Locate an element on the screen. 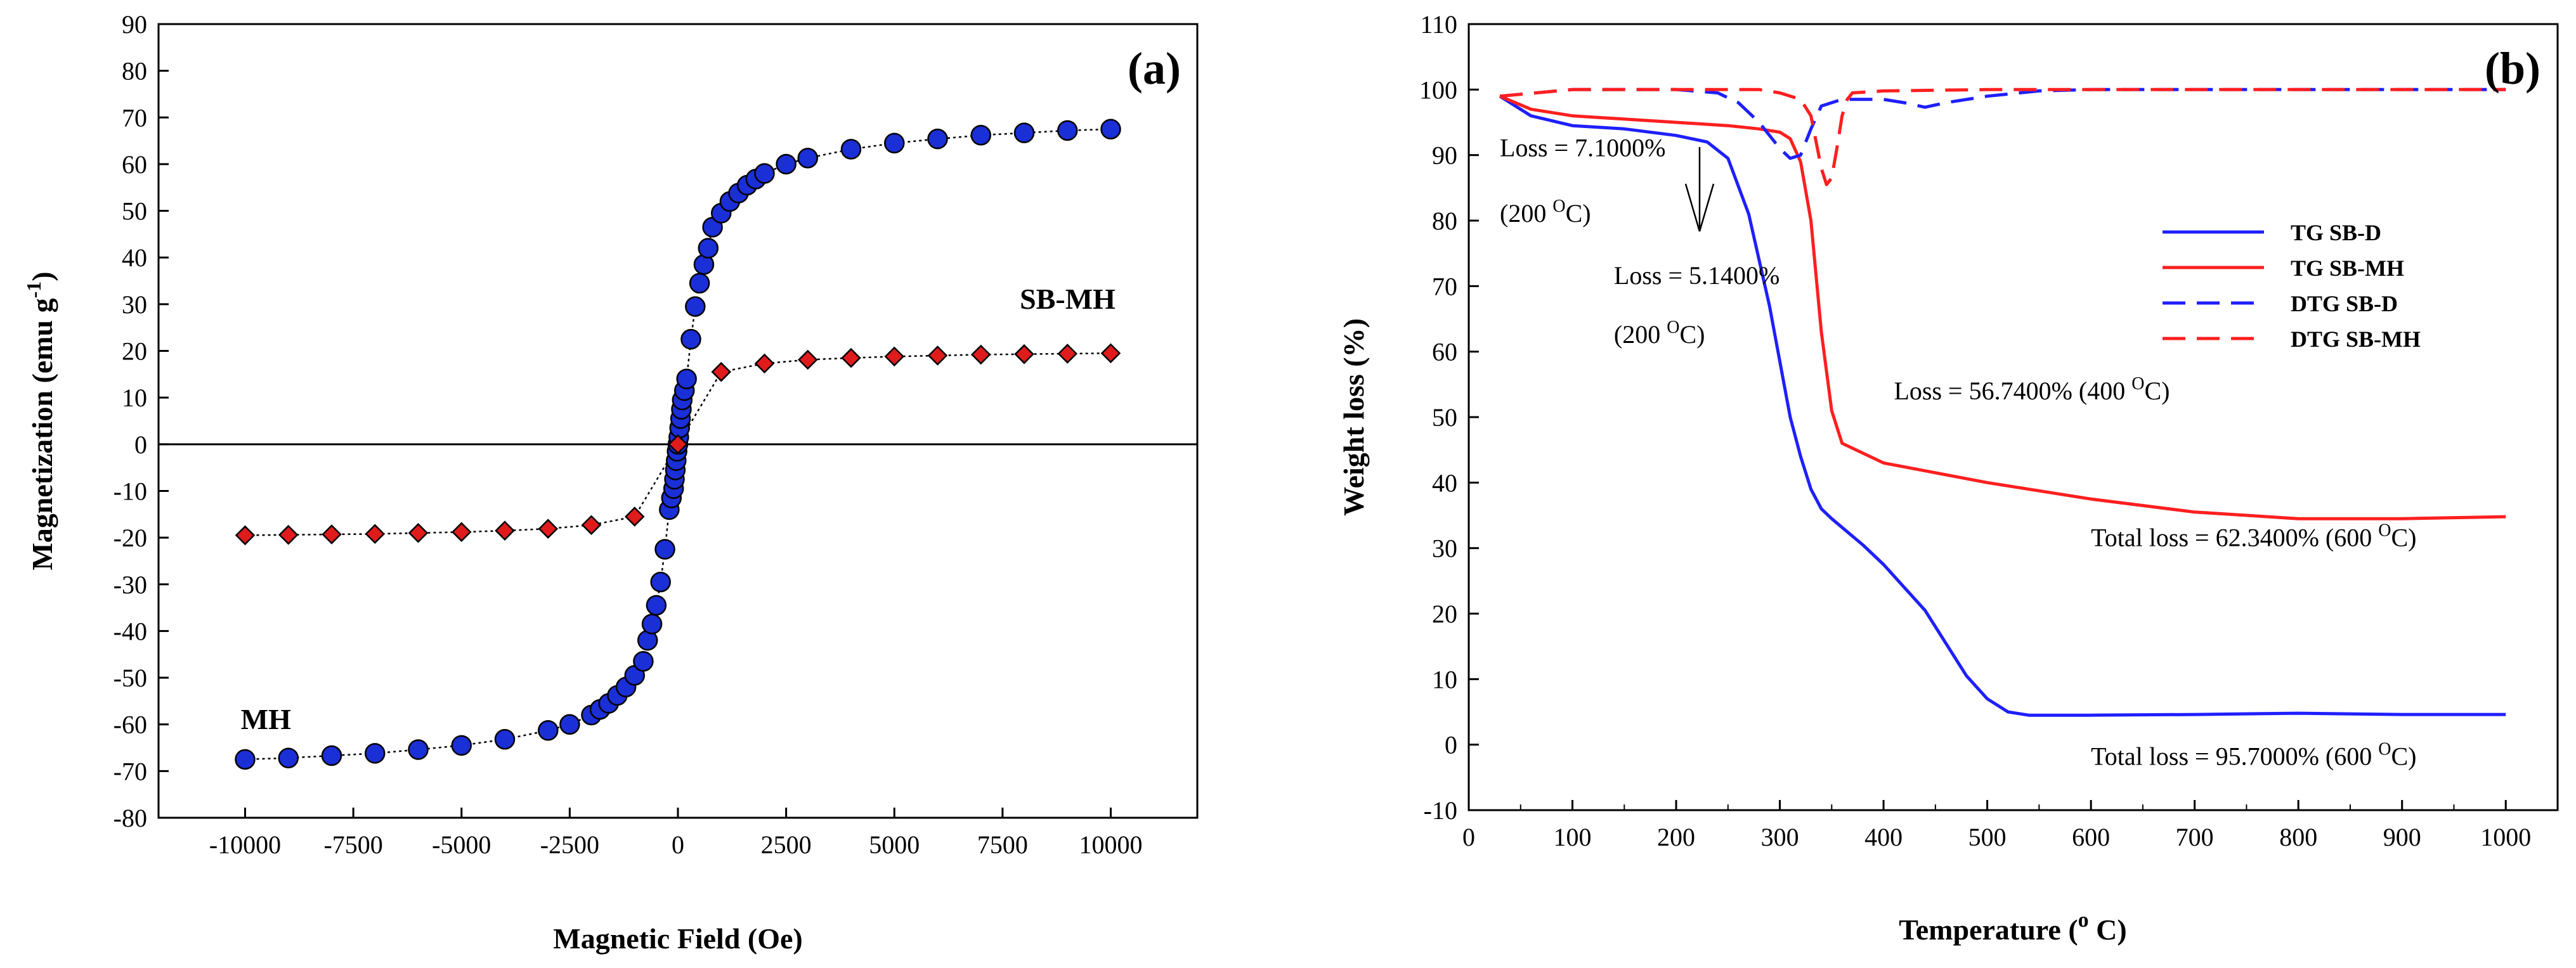 The height and width of the screenshot is (968, 2576). chart-b-x-tick-label: 400 is located at coordinates (1884, 837).